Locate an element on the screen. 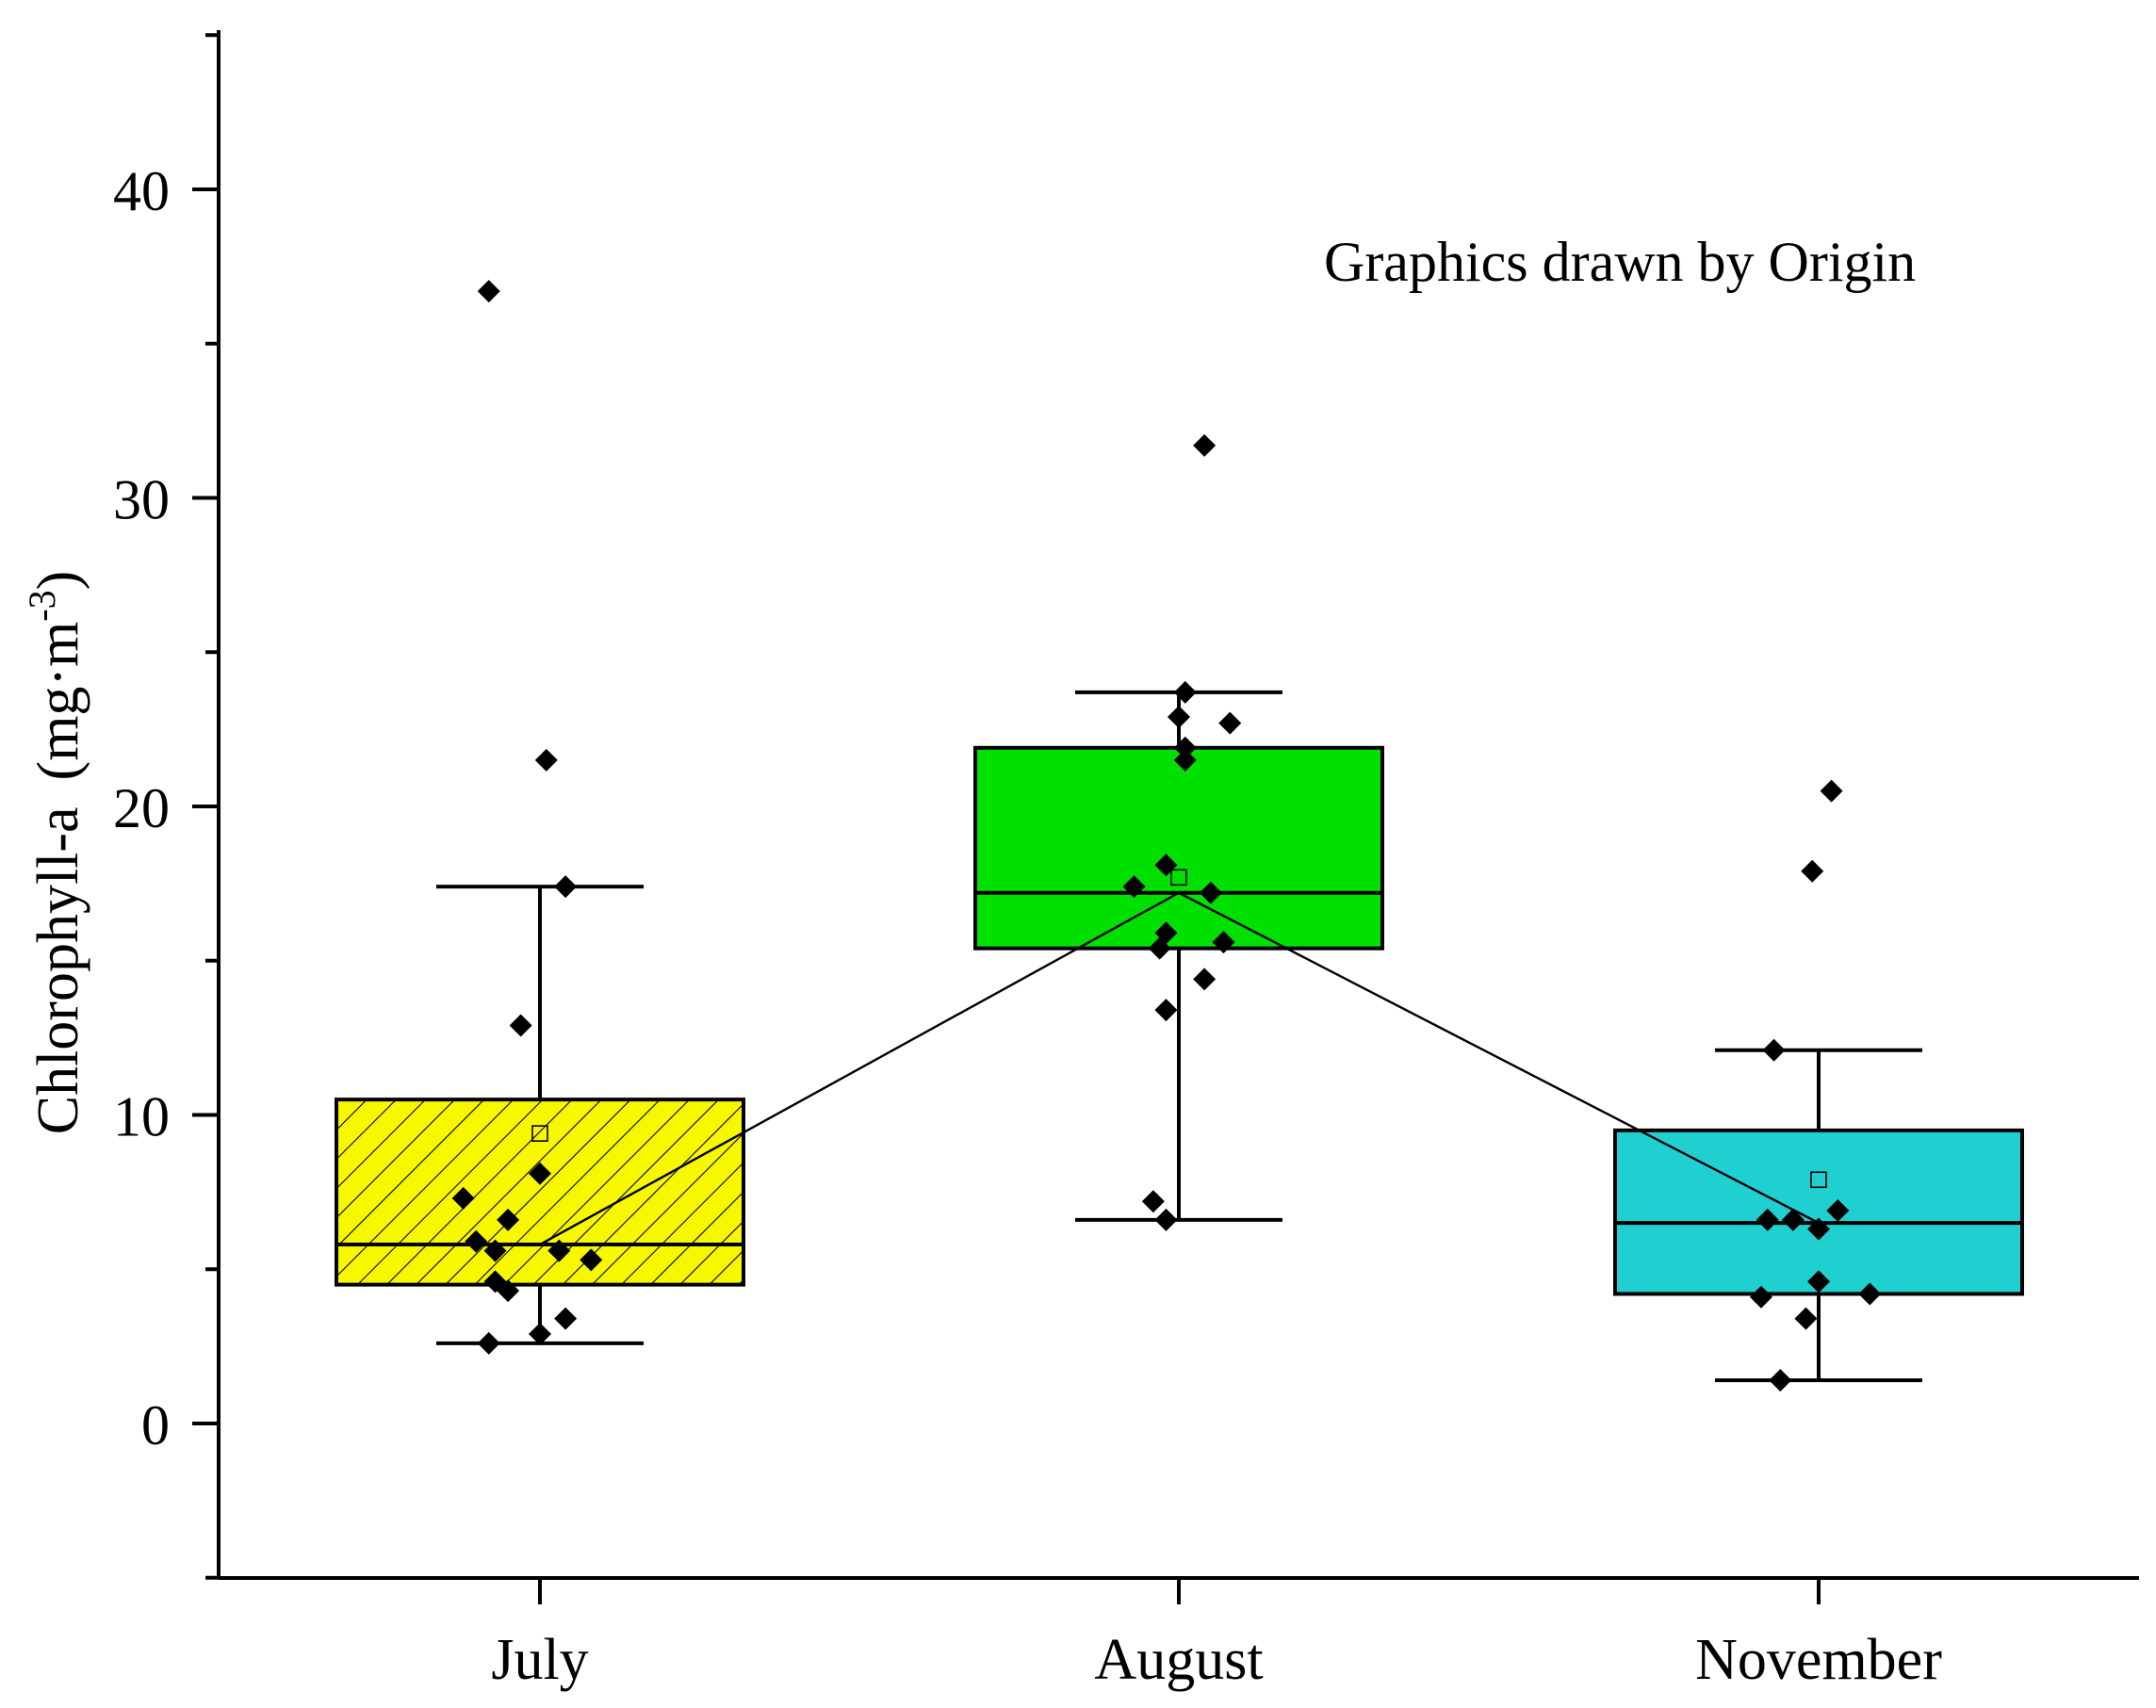  median-connecting-line is located at coordinates (1179, 1068).